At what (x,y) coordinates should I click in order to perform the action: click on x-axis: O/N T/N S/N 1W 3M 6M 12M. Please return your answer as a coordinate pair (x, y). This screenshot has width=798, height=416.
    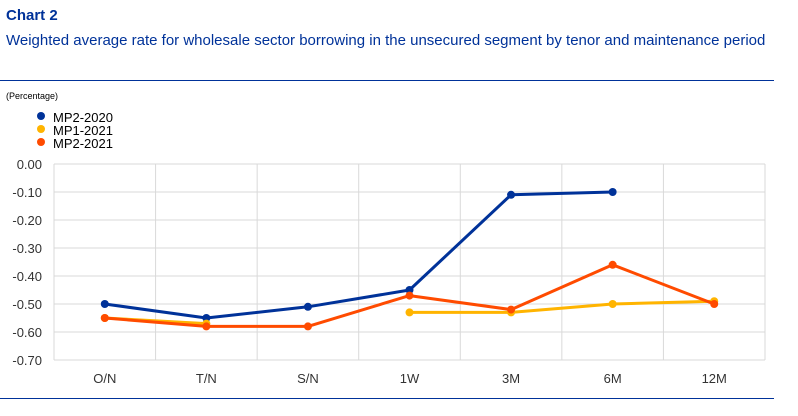
    Looking at the image, I should click on (410, 378).